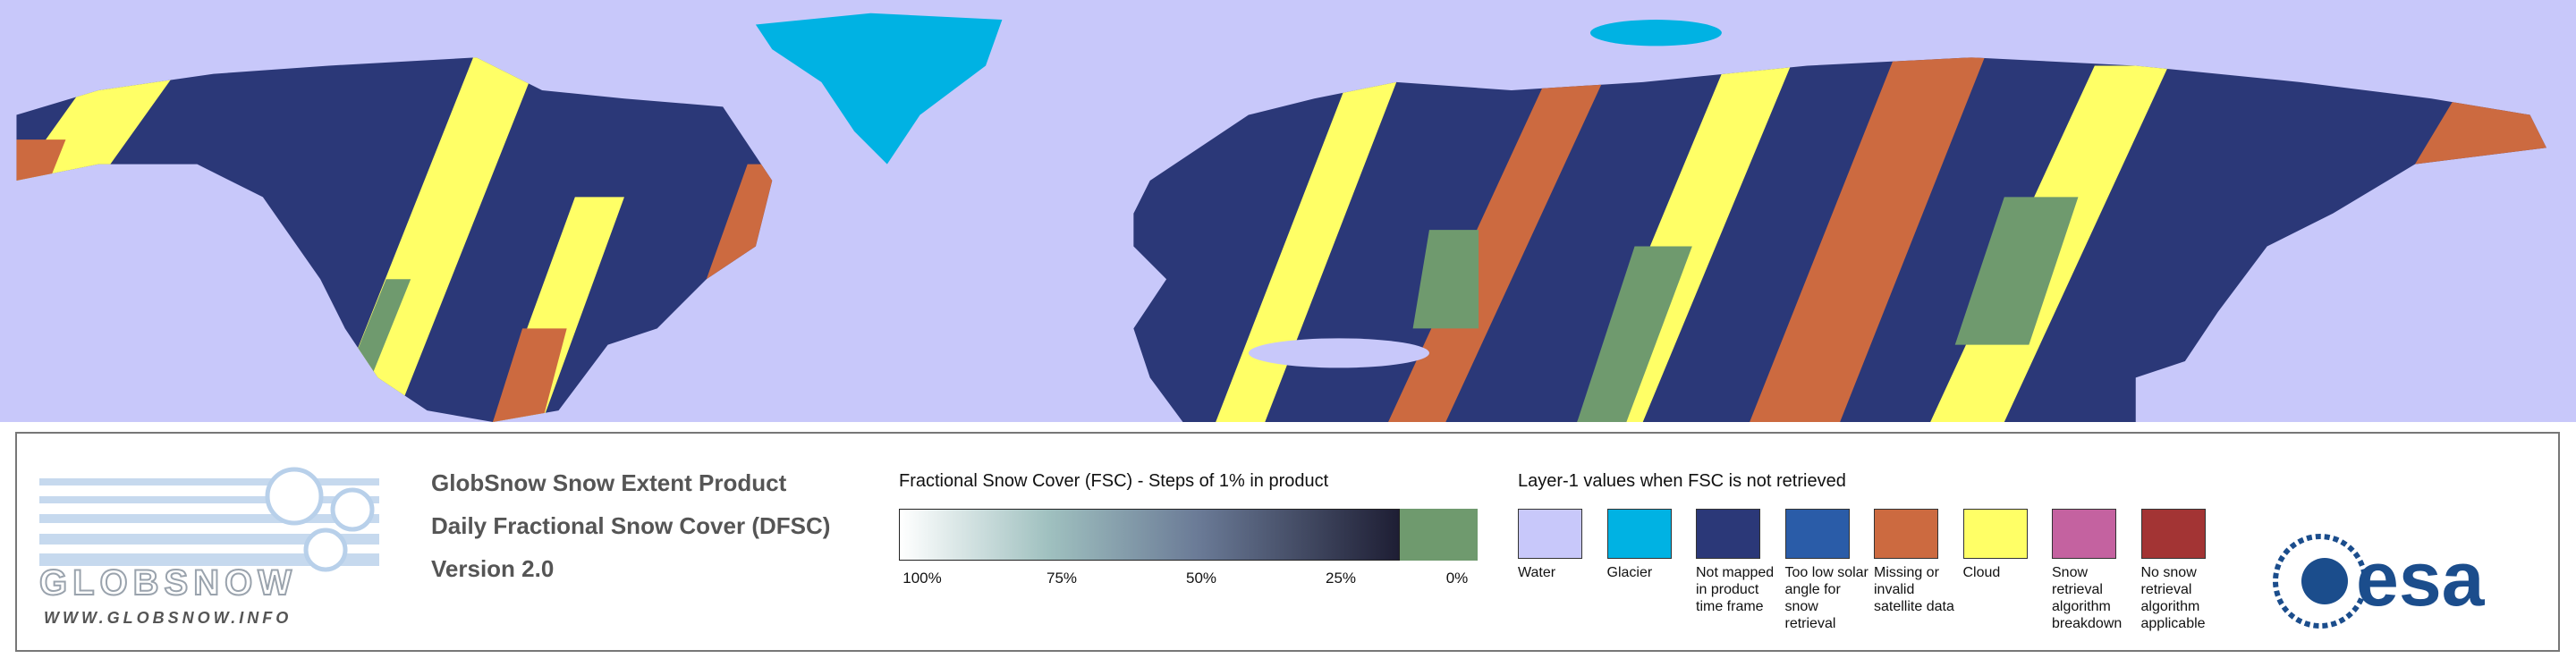 This screenshot has width=2576, height=667. Describe the element at coordinates (609, 483) in the screenshot. I see `product-line: GlobSnow Snow Extent Product` at that location.